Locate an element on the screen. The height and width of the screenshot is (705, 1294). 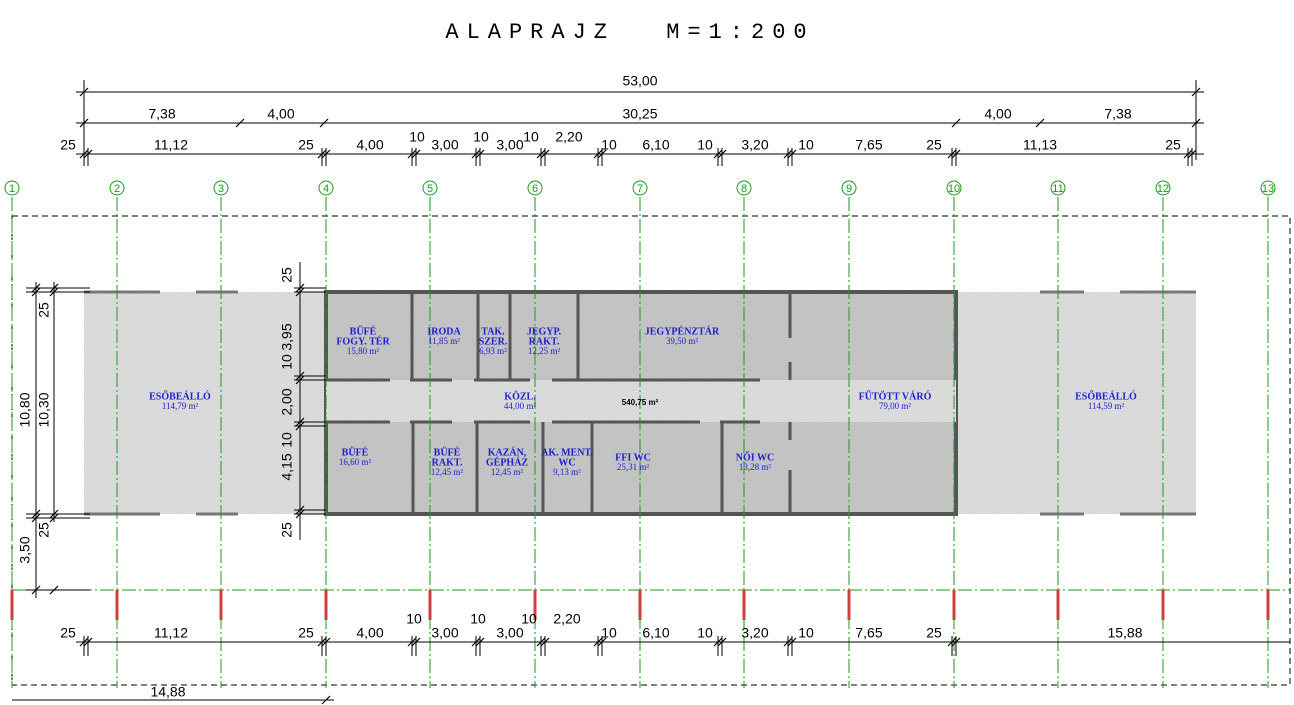
dimension-text: 4,15 is located at coordinates (287, 466).